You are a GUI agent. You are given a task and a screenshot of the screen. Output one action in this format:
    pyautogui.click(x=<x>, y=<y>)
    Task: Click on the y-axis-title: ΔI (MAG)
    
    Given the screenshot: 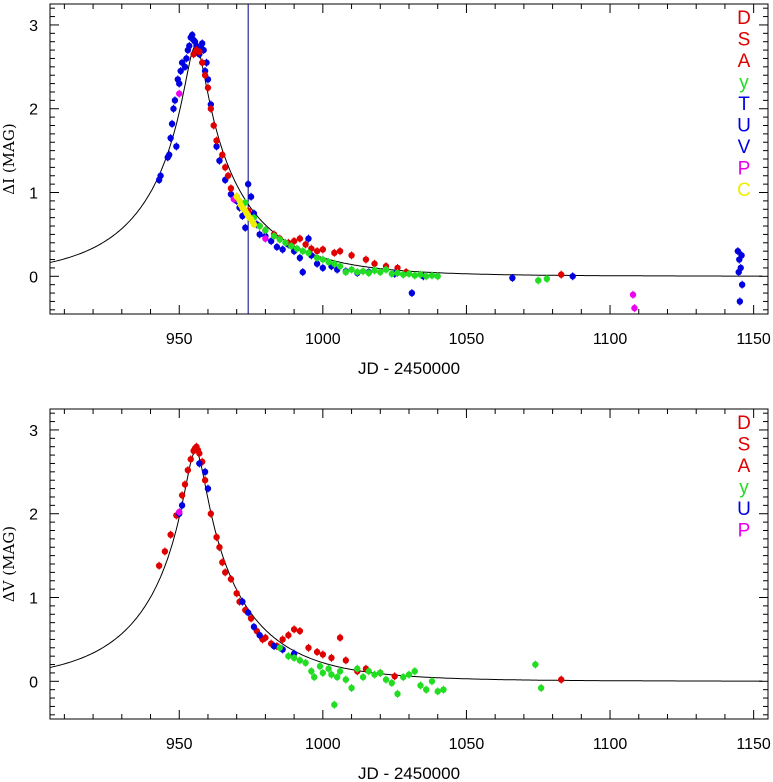 What is the action you would take?
    pyautogui.click(x=9, y=158)
    